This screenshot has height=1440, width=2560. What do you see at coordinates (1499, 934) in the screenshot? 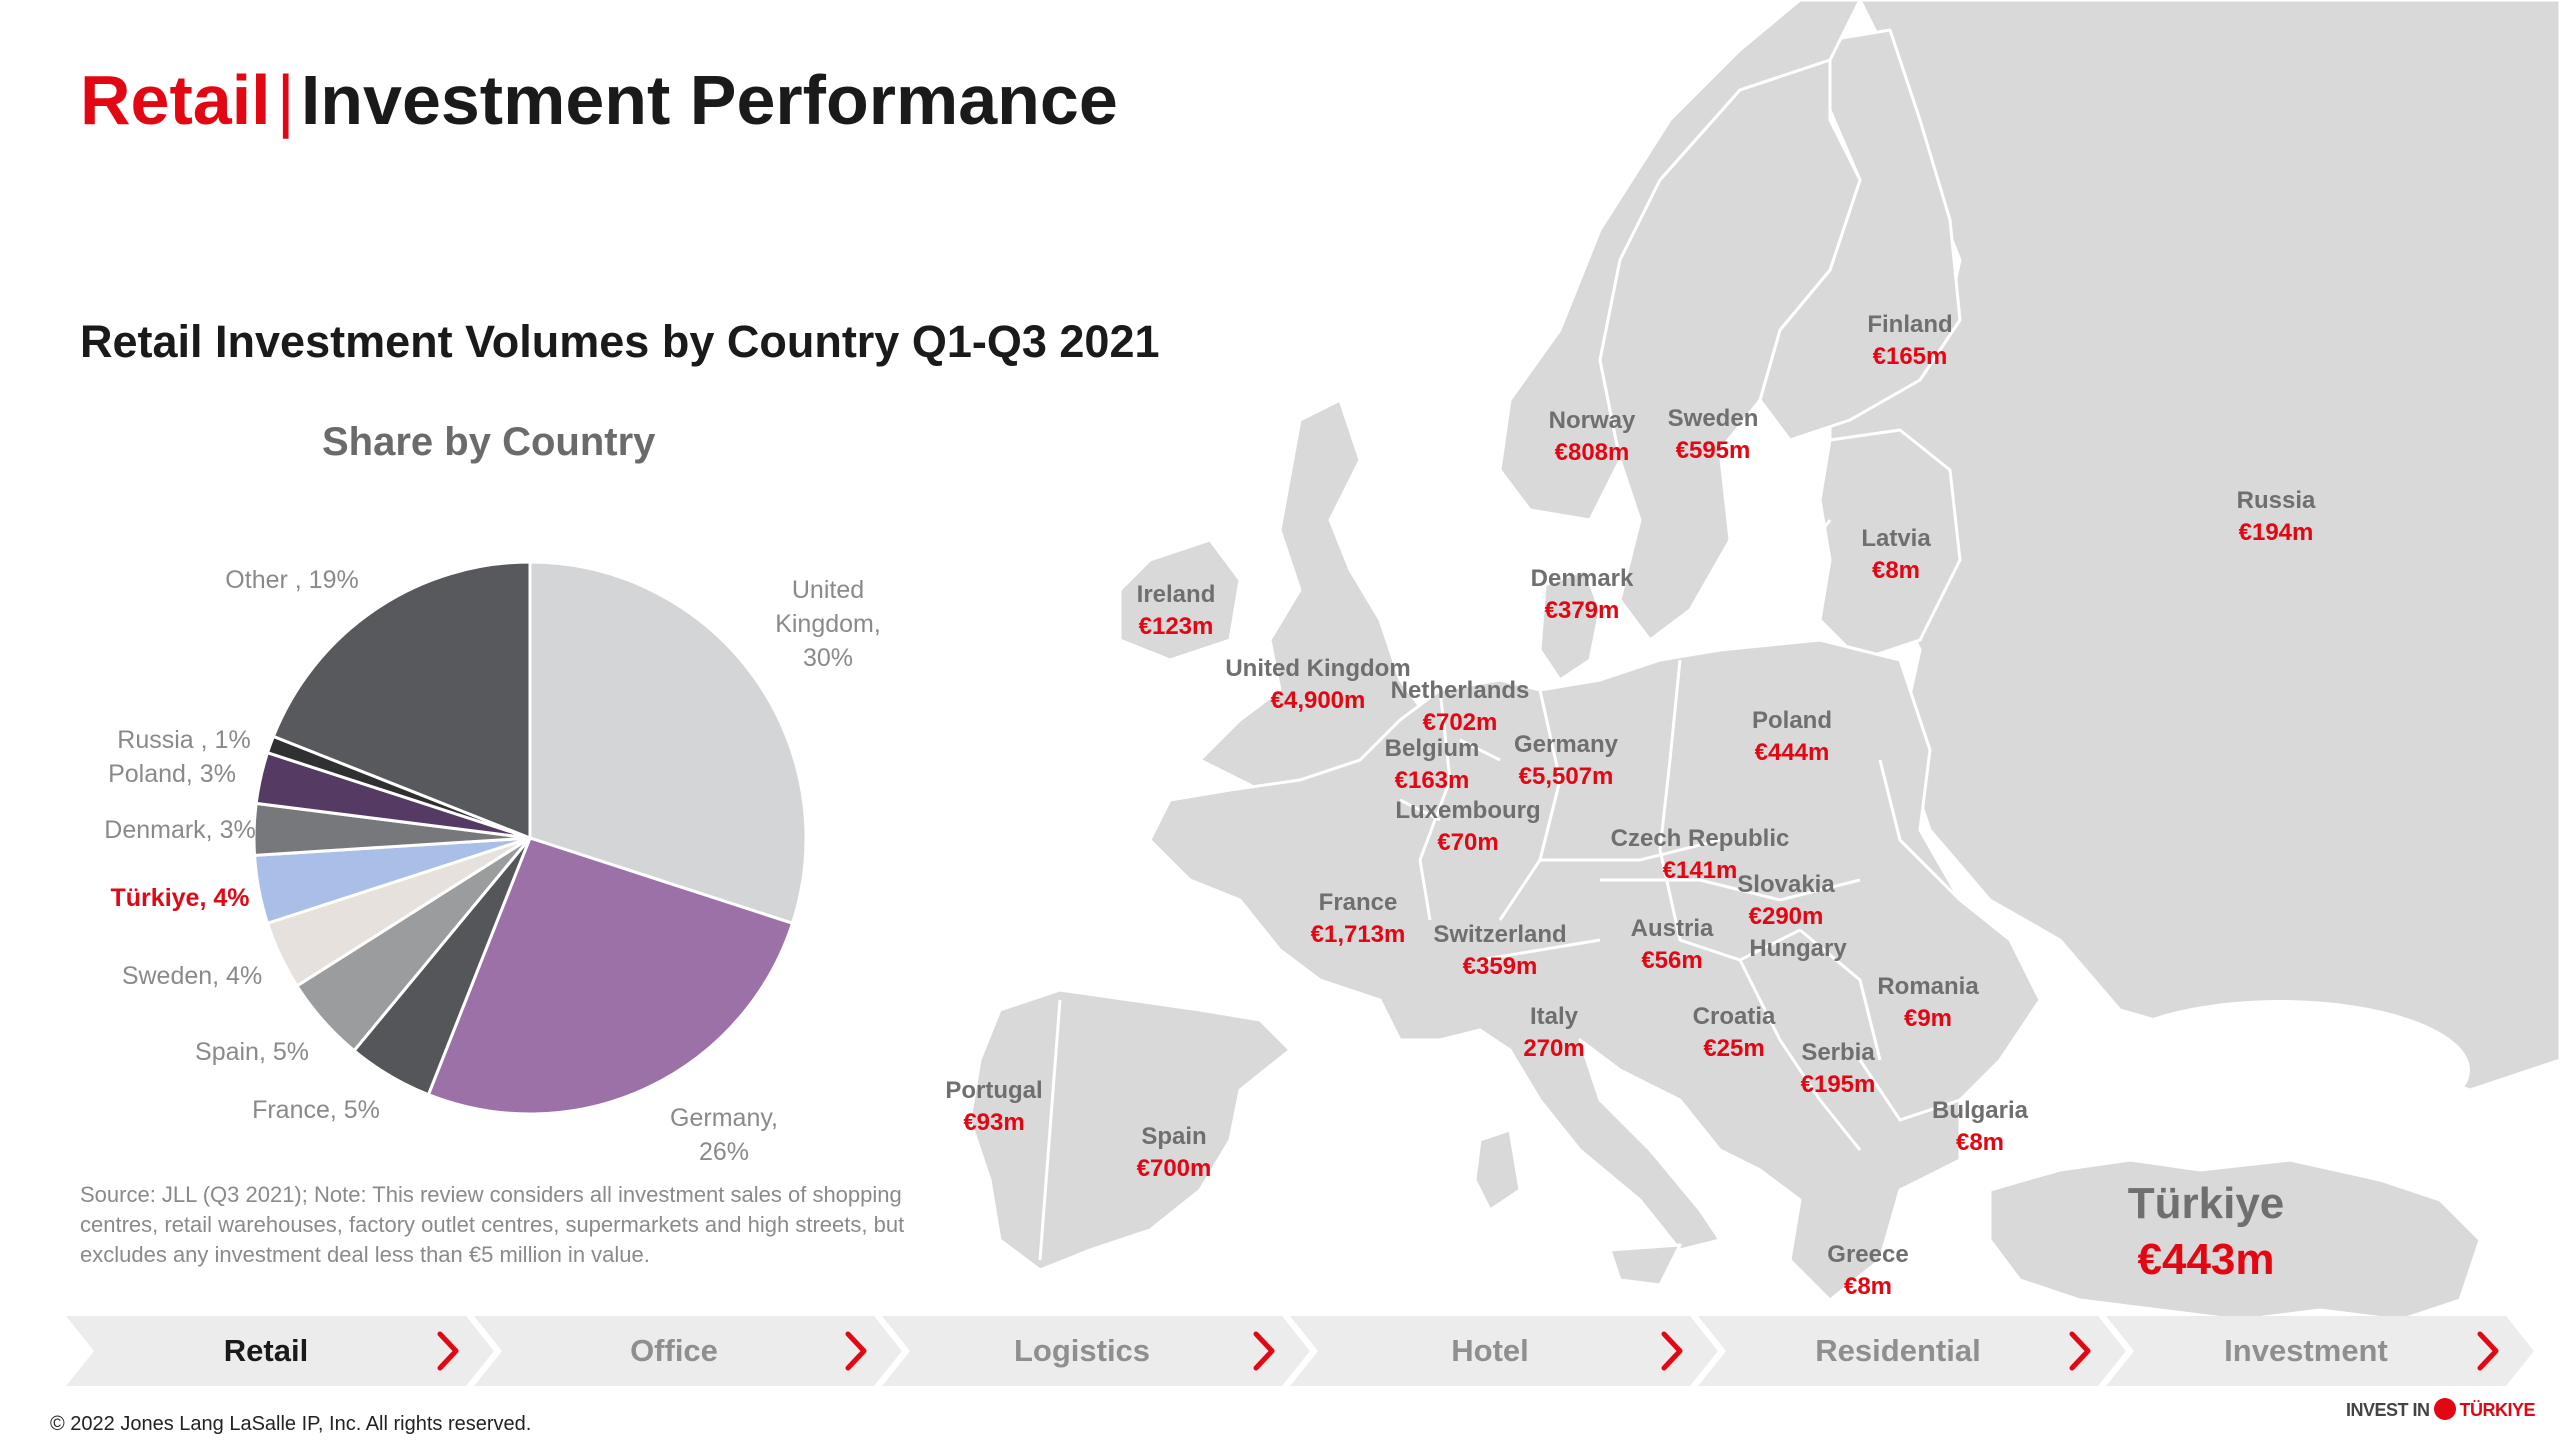
I see `label-switzerland-name: Switzerland` at bounding box center [1499, 934].